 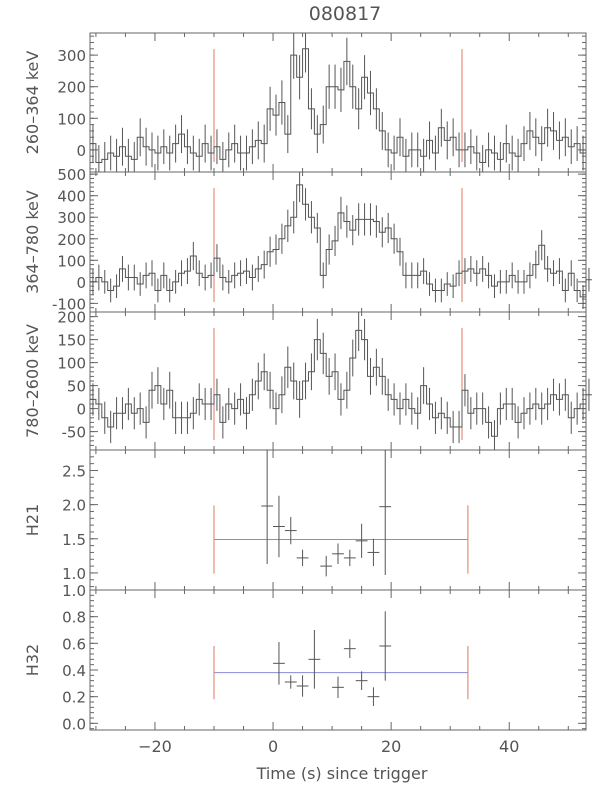 I want to click on y-axis-label: 780–2600 keV, so click(x=32, y=381).